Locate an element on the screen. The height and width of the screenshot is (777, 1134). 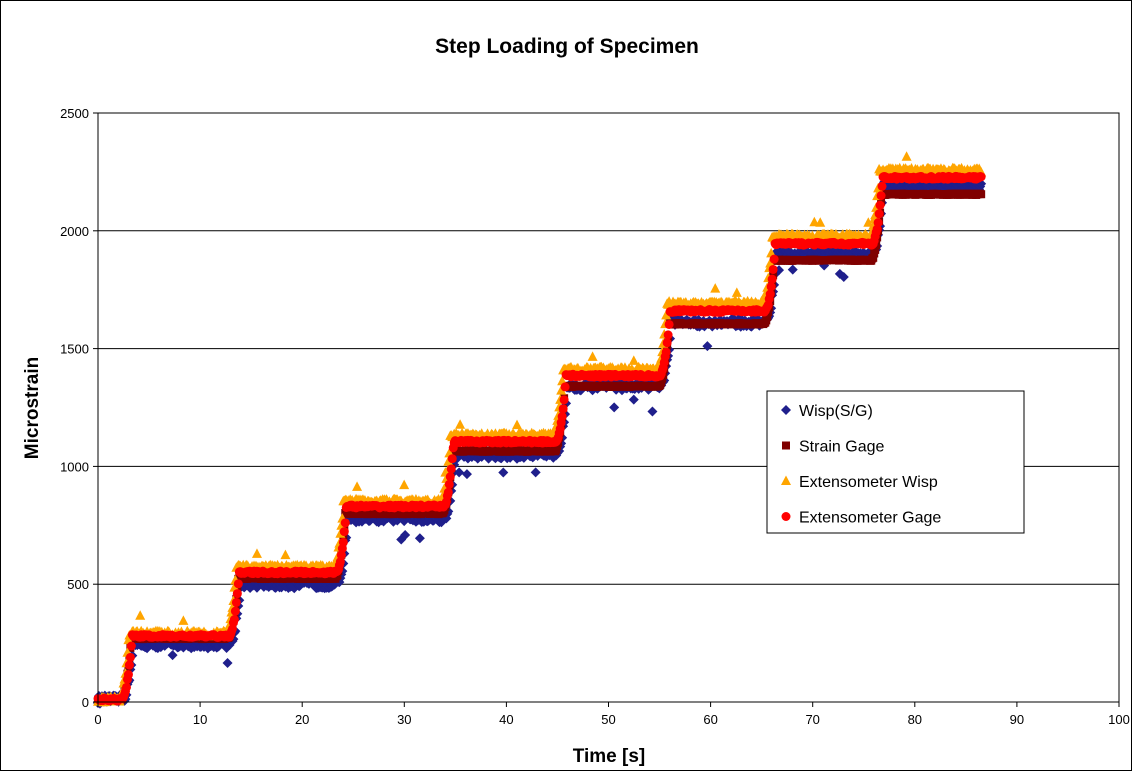
x-tick-label: 10 is located at coordinates (200, 719).